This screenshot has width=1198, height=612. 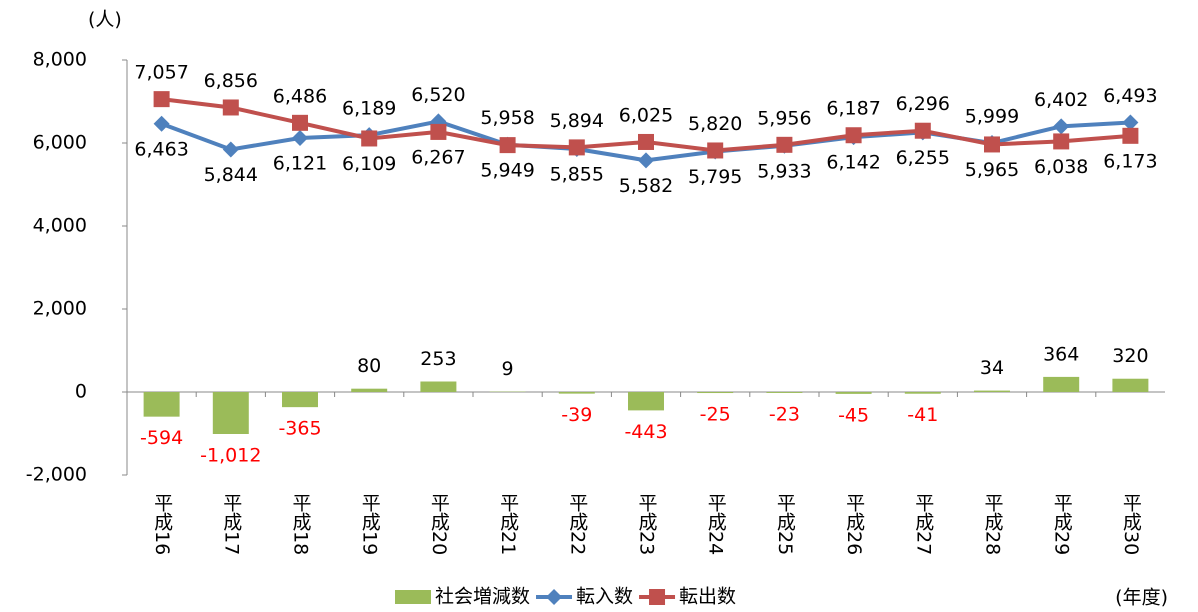 What do you see at coordinates (992, 117) in the screenshot?
I see `data-label: 5,999` at bounding box center [992, 117].